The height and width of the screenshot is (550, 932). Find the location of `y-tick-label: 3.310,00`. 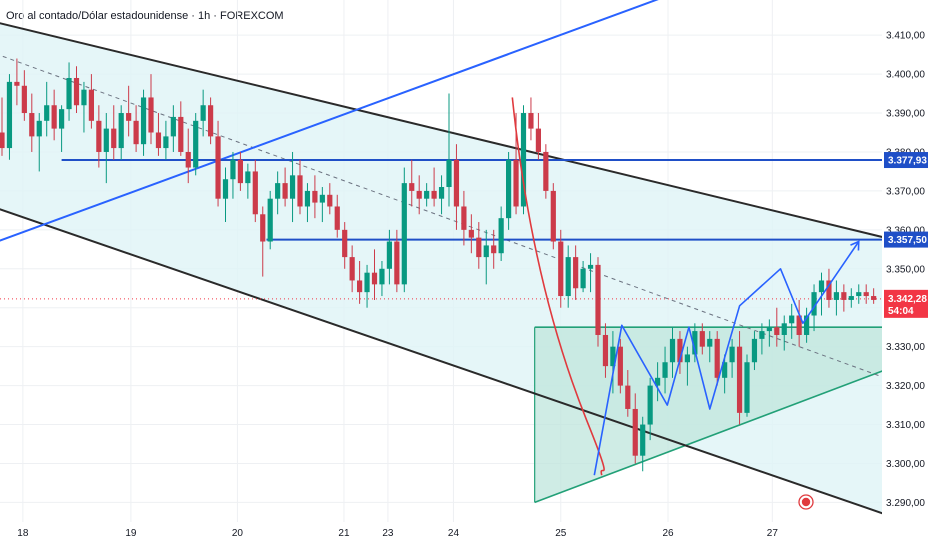

y-tick-label: 3.310,00 is located at coordinates (905, 425).